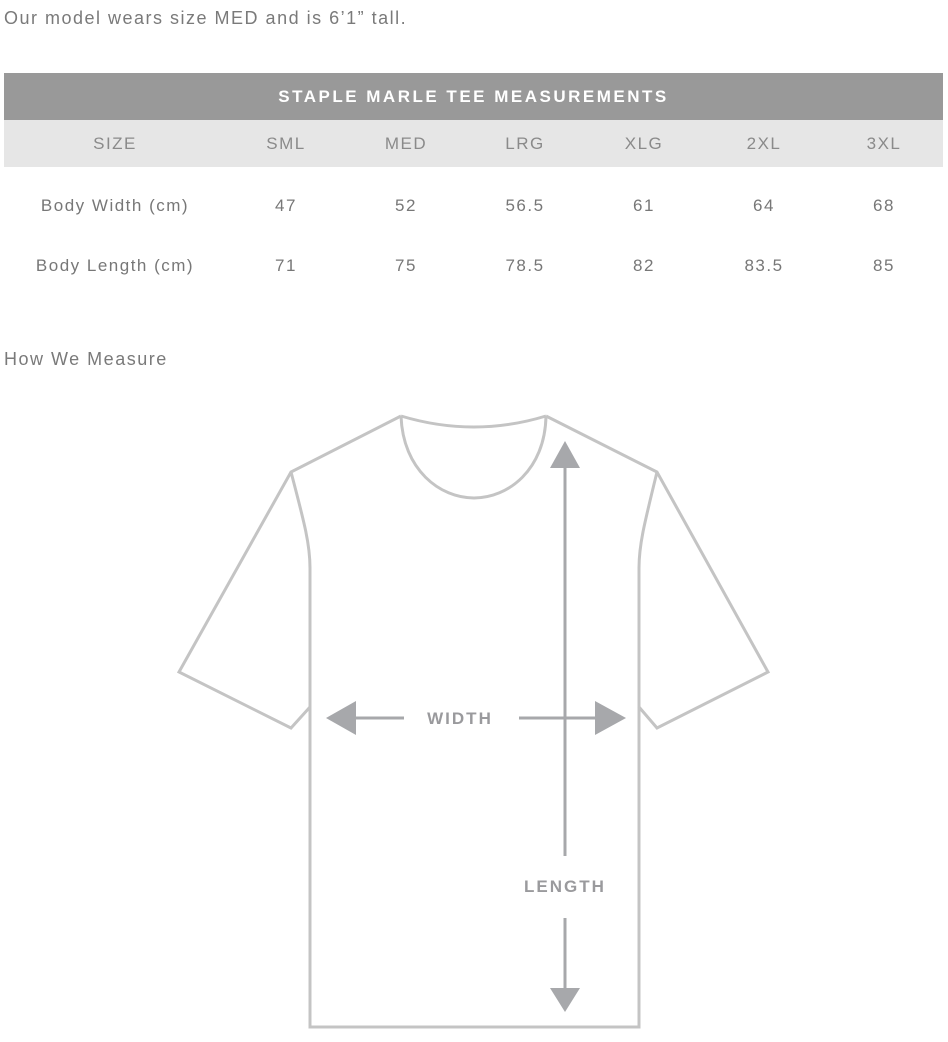 Image resolution: width=948 pixels, height=1042 pixels. I want to click on width-label: WIDTH, so click(460, 718).